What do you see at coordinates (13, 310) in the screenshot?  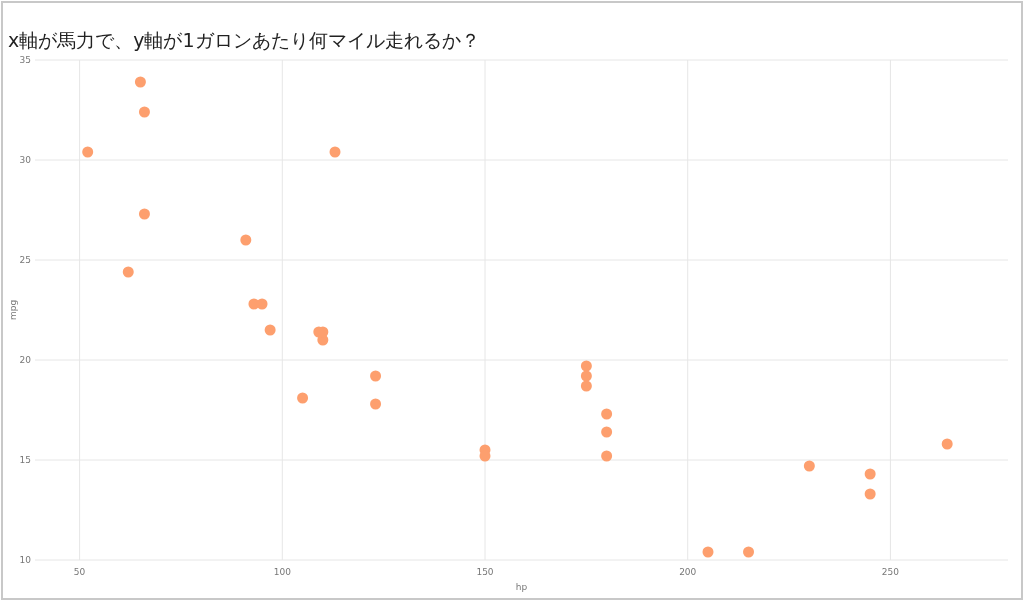 I see `y-axis-title: mpg` at bounding box center [13, 310].